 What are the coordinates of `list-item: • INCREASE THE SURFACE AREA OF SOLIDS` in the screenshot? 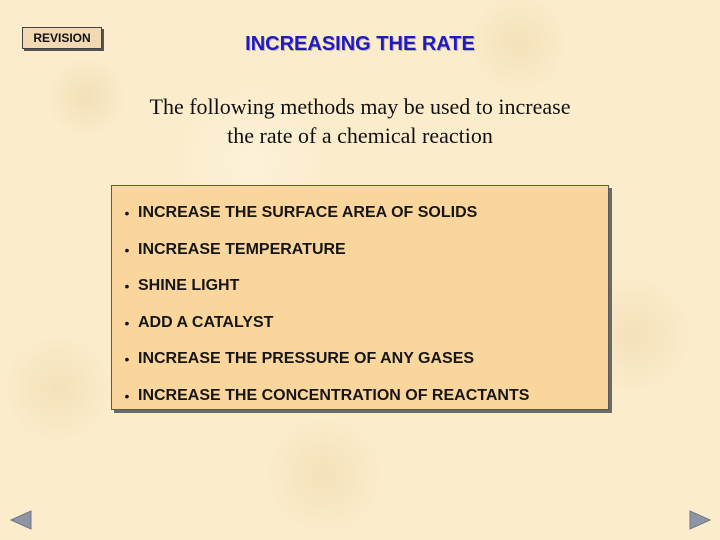 It's located at (360, 213).